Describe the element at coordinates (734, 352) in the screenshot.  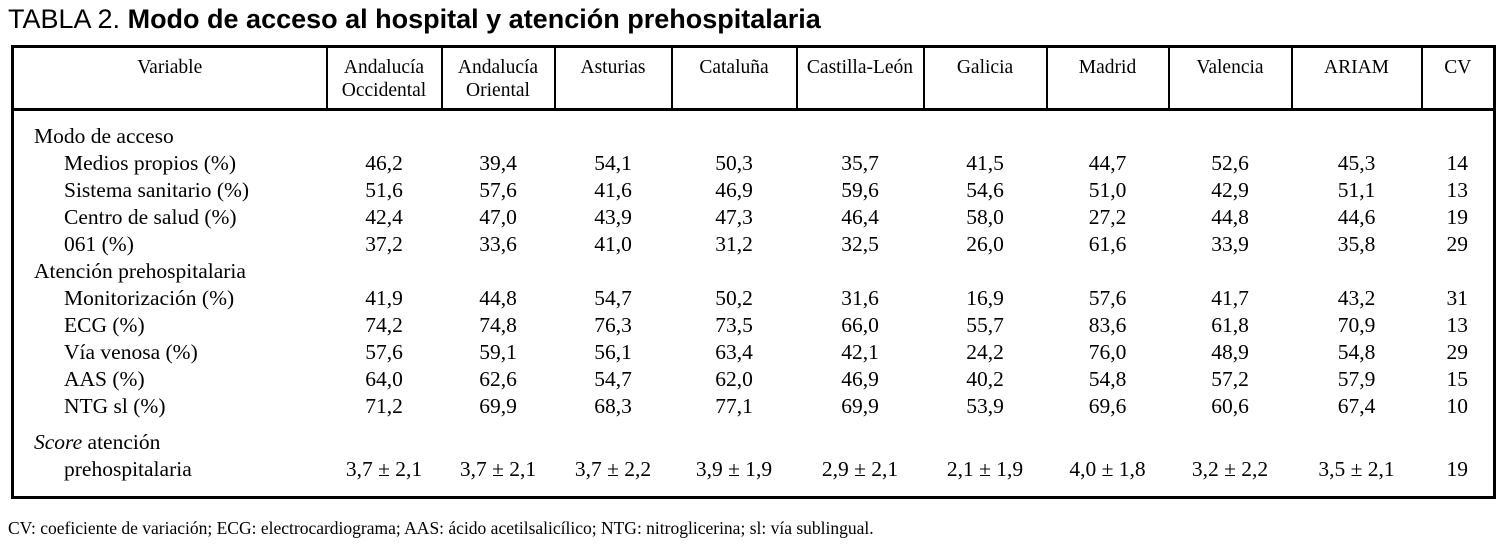
I see `cell-value: 63,4` at that location.